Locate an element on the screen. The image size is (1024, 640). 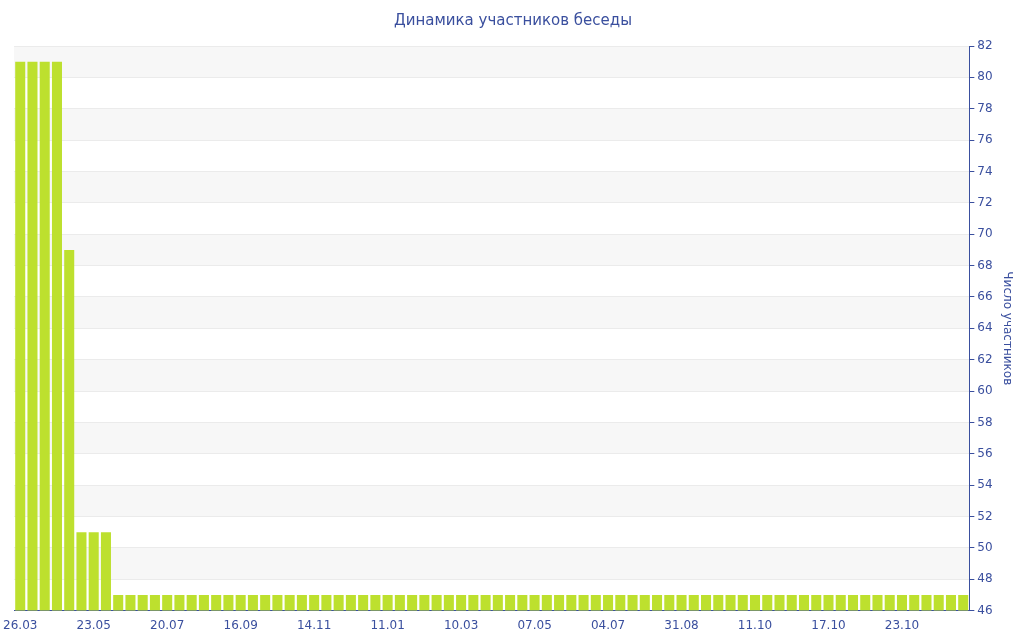
y-tick-label: 74 is located at coordinates (985, 170).